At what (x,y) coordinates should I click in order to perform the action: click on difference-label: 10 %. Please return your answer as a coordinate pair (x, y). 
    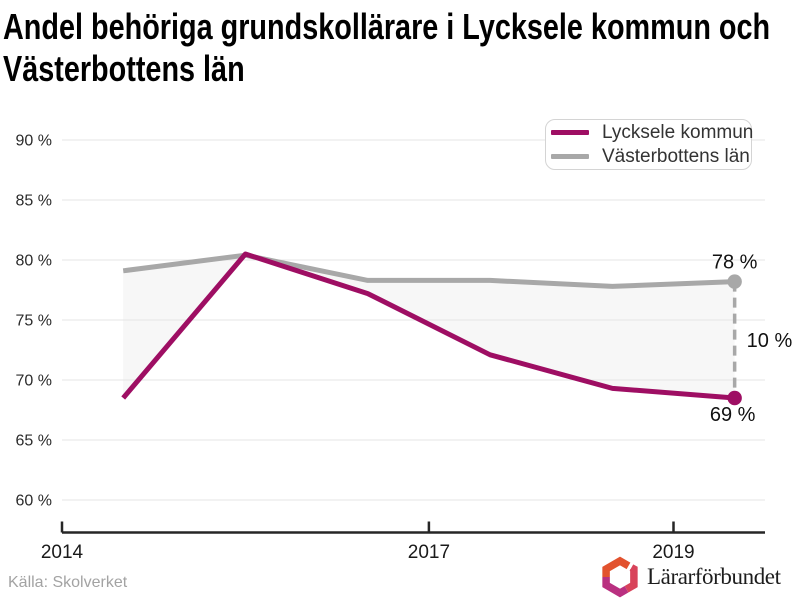
    Looking at the image, I should click on (770, 341).